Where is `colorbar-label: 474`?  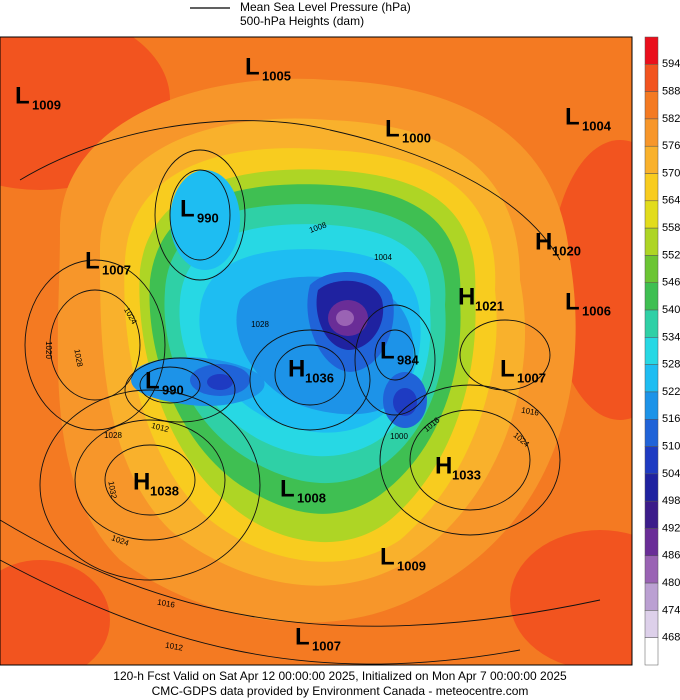
colorbar-label: 474 is located at coordinates (671, 610).